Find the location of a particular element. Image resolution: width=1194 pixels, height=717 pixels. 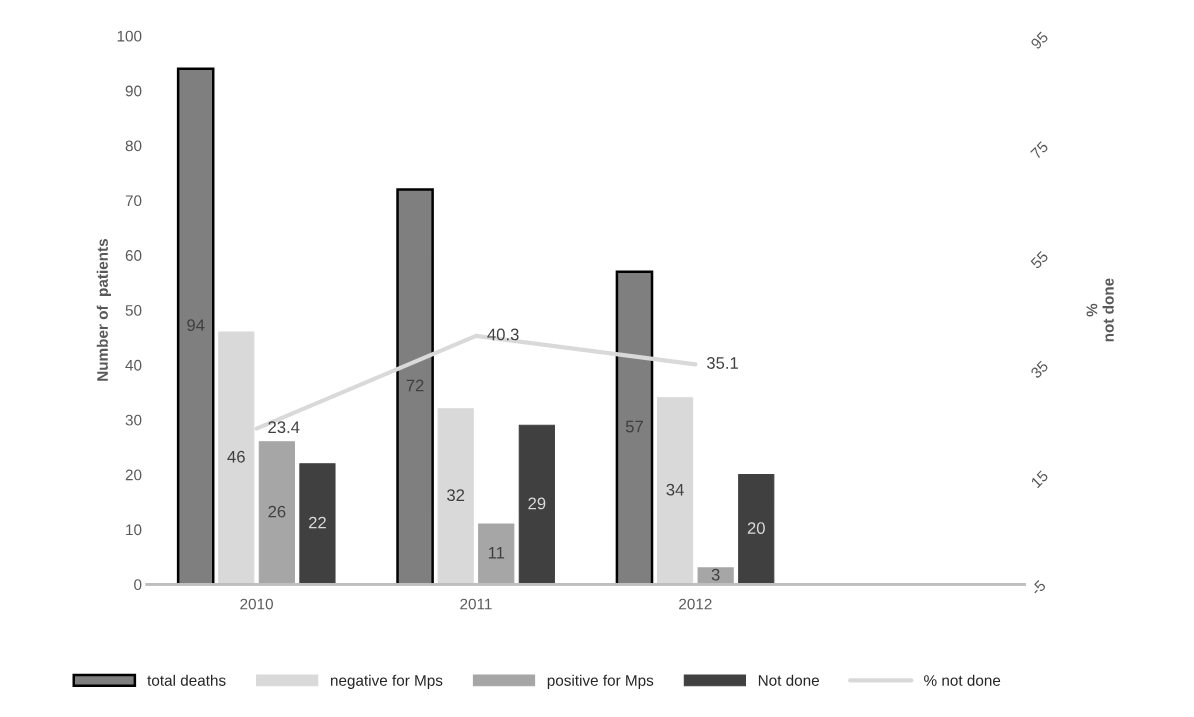

y-tick-label: 100 is located at coordinates (129, 36).